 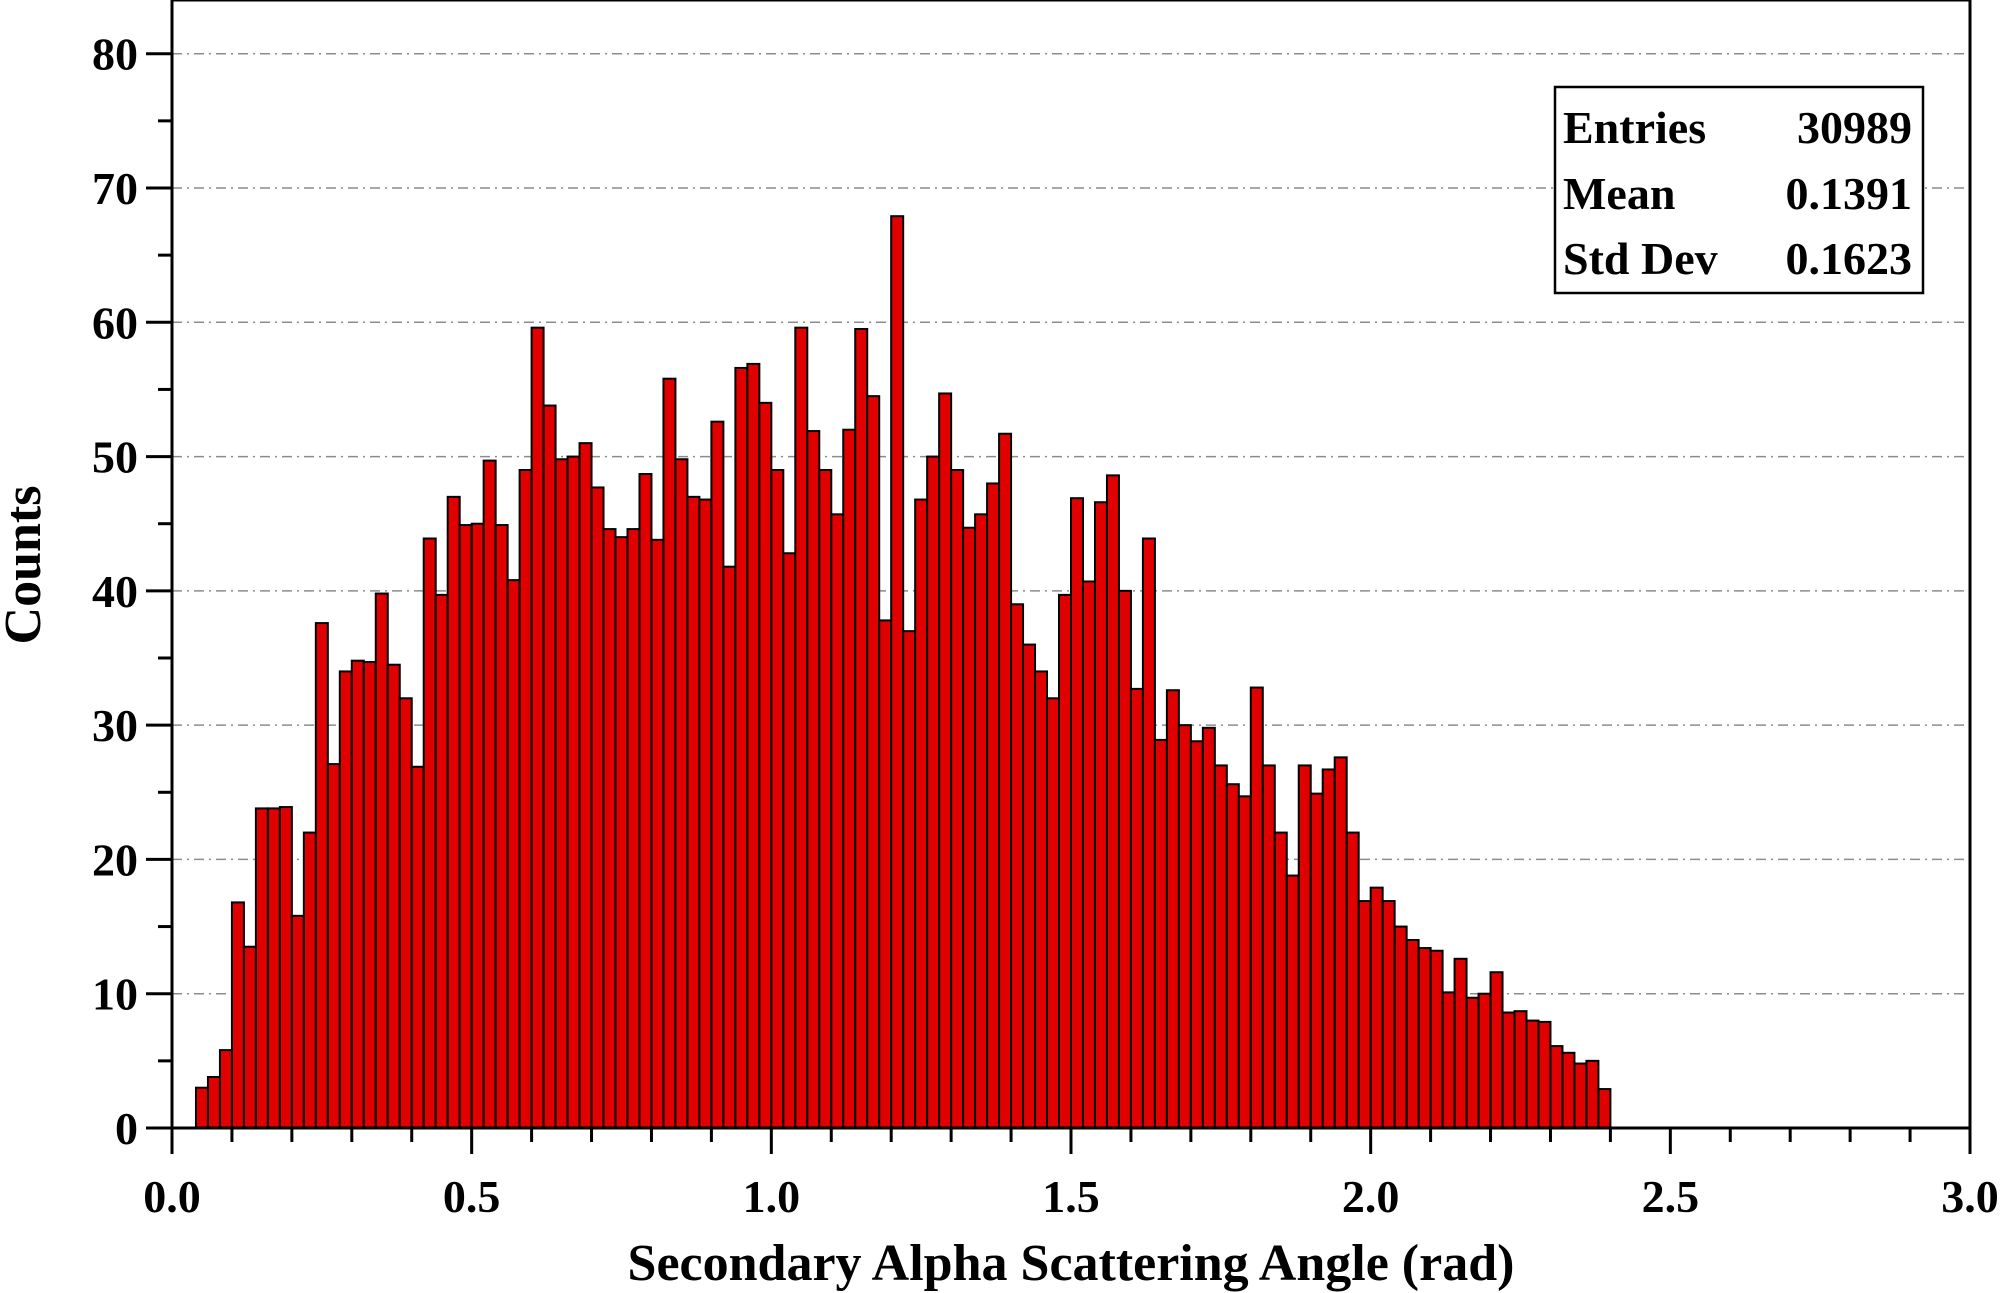 What do you see at coordinates (26, 565) in the screenshot?
I see `y-axis-title: Counts` at bounding box center [26, 565].